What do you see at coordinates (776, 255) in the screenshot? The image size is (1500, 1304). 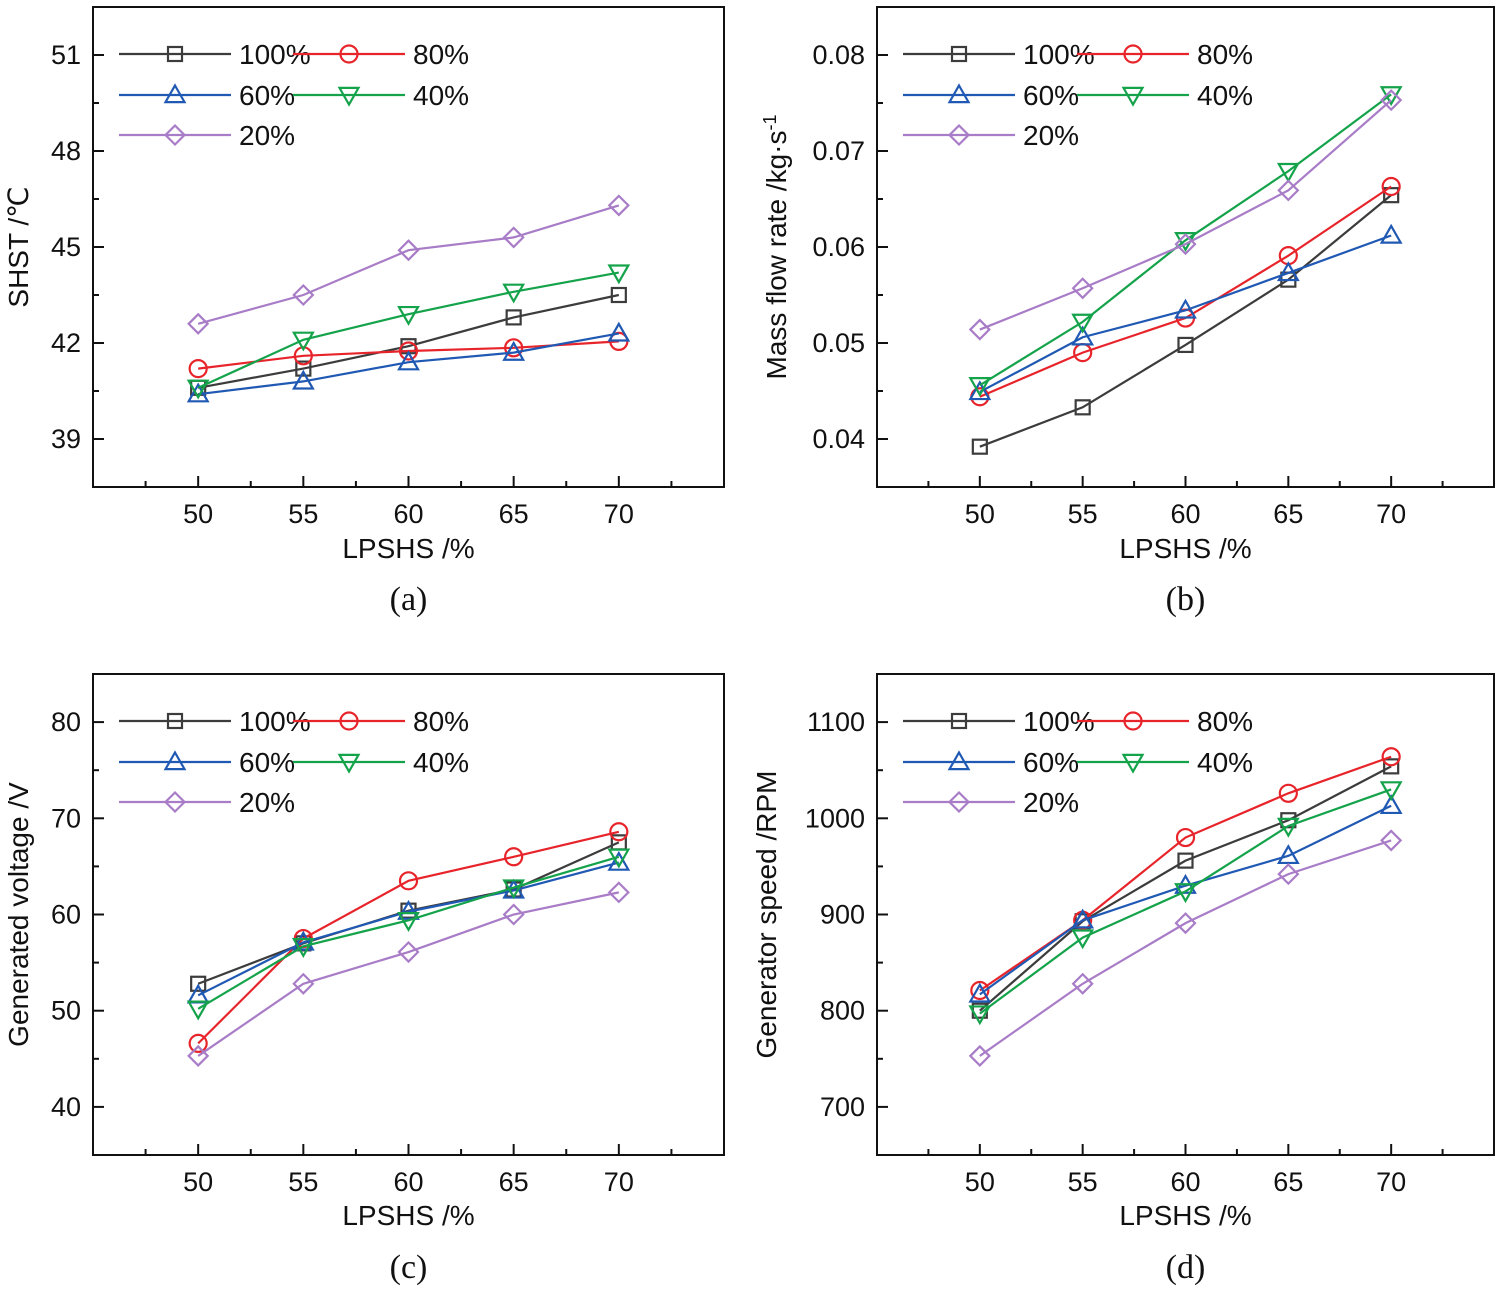 I see `y-axis-title-text: Mass flow rate /kg·s` at bounding box center [776, 255].